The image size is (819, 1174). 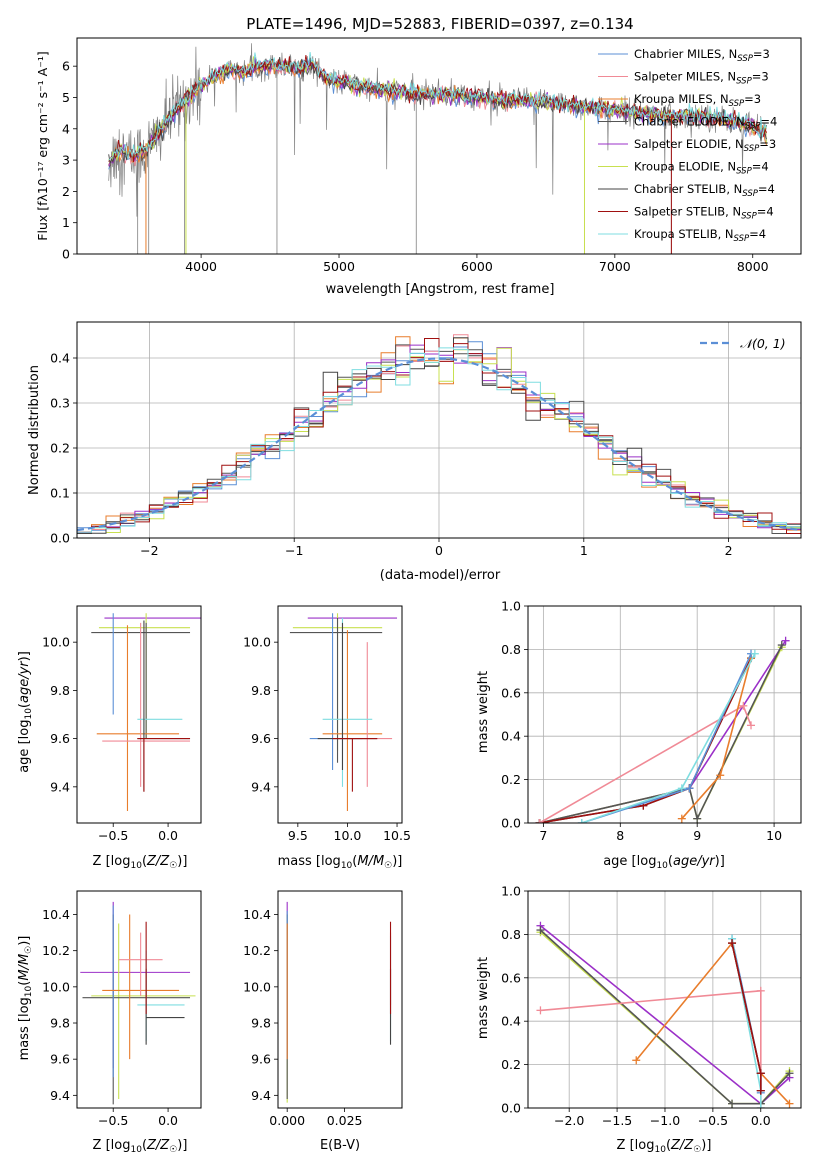 What do you see at coordinates (340, 862) in the screenshot?
I see `x-axis-label: mass [log10(M/M☉)]` at bounding box center [340, 862].